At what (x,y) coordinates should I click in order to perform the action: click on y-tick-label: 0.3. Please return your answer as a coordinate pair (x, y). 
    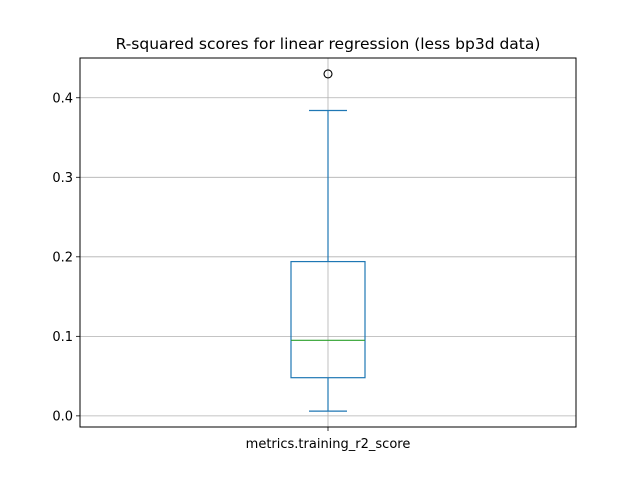
    Looking at the image, I should click on (62, 178).